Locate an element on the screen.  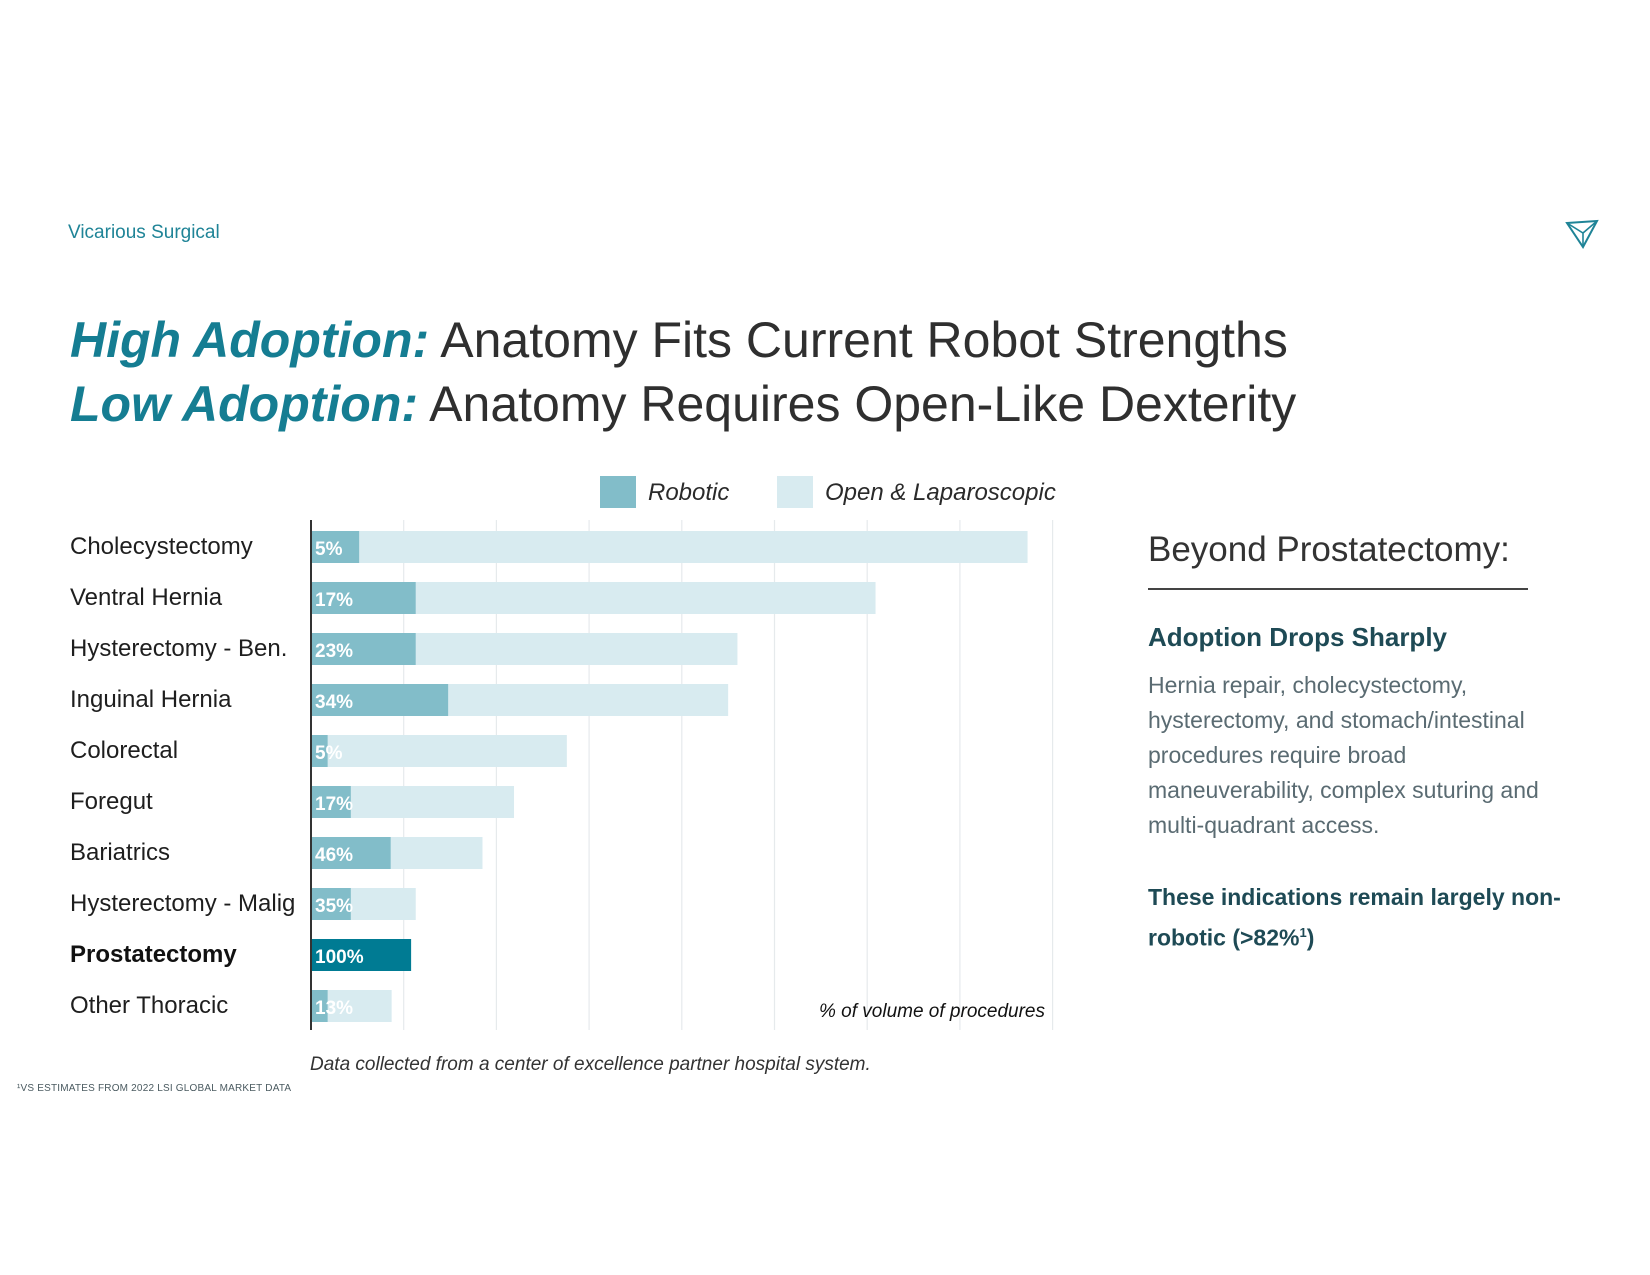
category-label: Ventral Hernia is located at coordinates (146, 597).